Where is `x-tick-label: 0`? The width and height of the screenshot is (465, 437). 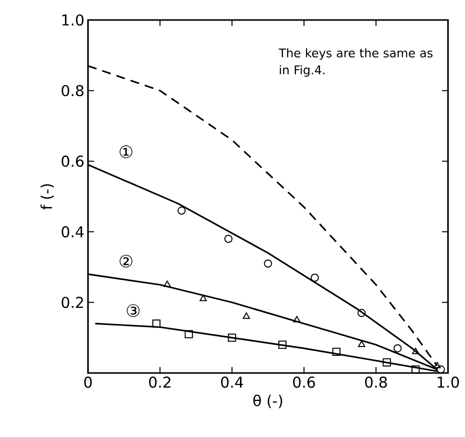
x-tick-label: 0 is located at coordinates (88, 382).